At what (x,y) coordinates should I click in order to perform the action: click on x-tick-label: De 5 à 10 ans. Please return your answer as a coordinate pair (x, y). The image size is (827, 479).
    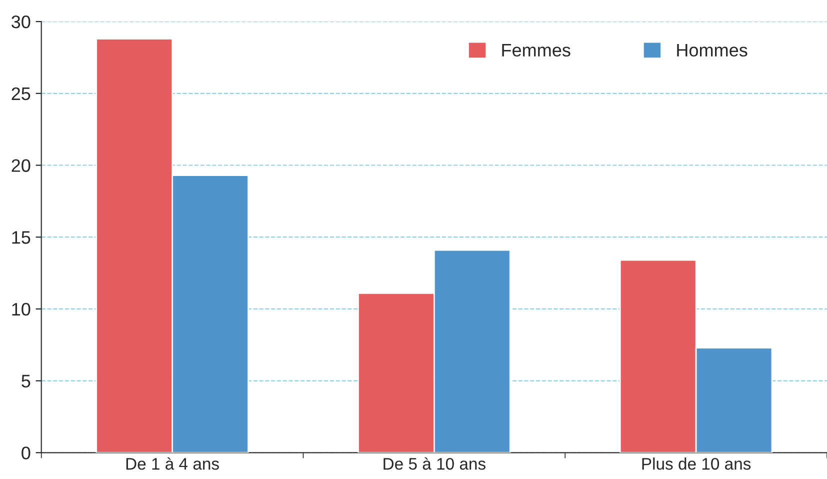
    Looking at the image, I should click on (435, 463).